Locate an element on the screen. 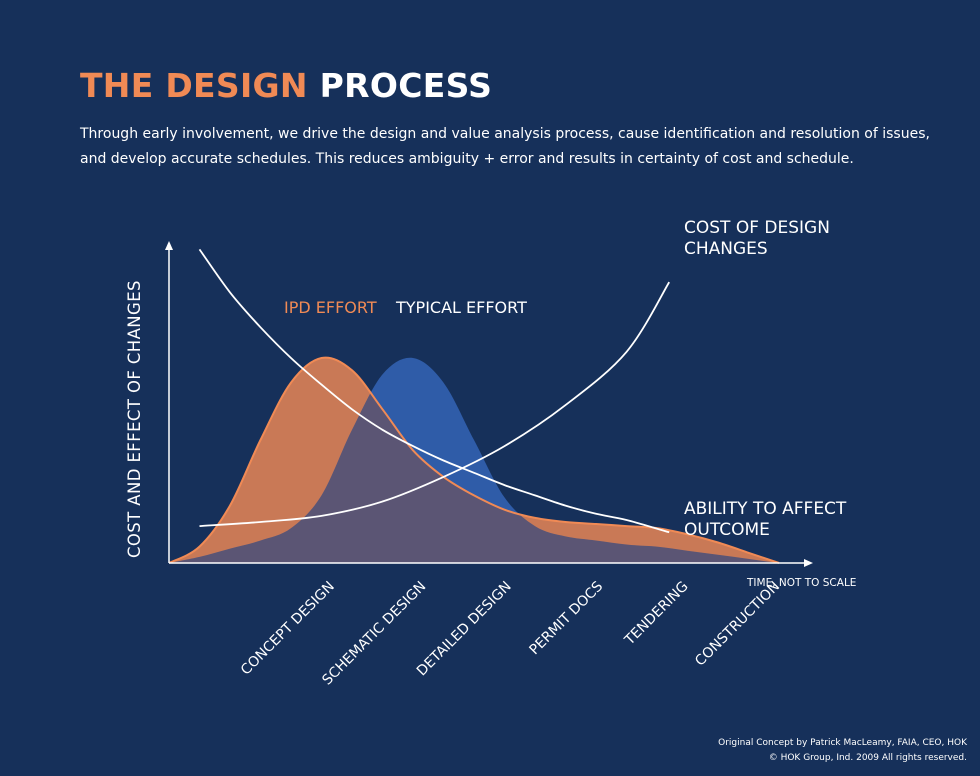  phase-label: SCHEMATIC DESIGN is located at coordinates (374, 634).